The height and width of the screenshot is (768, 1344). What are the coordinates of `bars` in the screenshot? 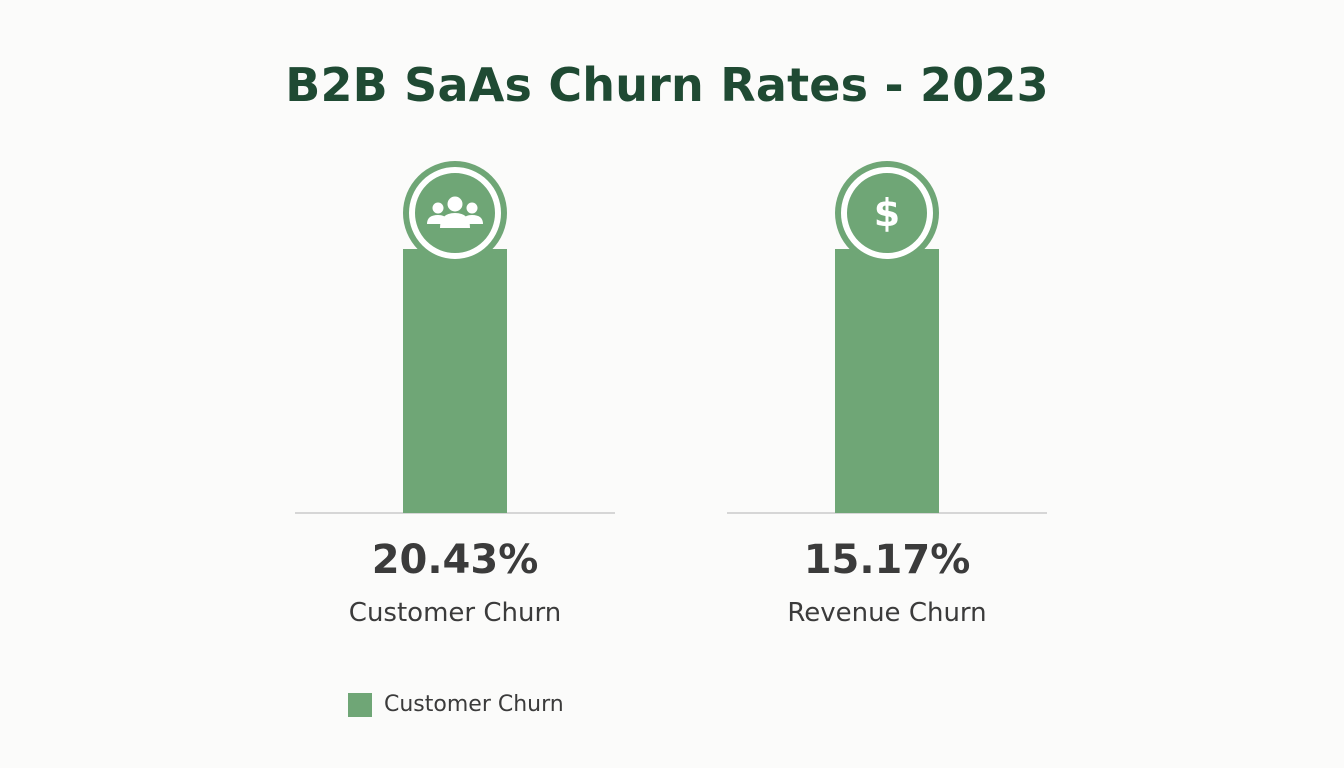 It's located at (671, 381).